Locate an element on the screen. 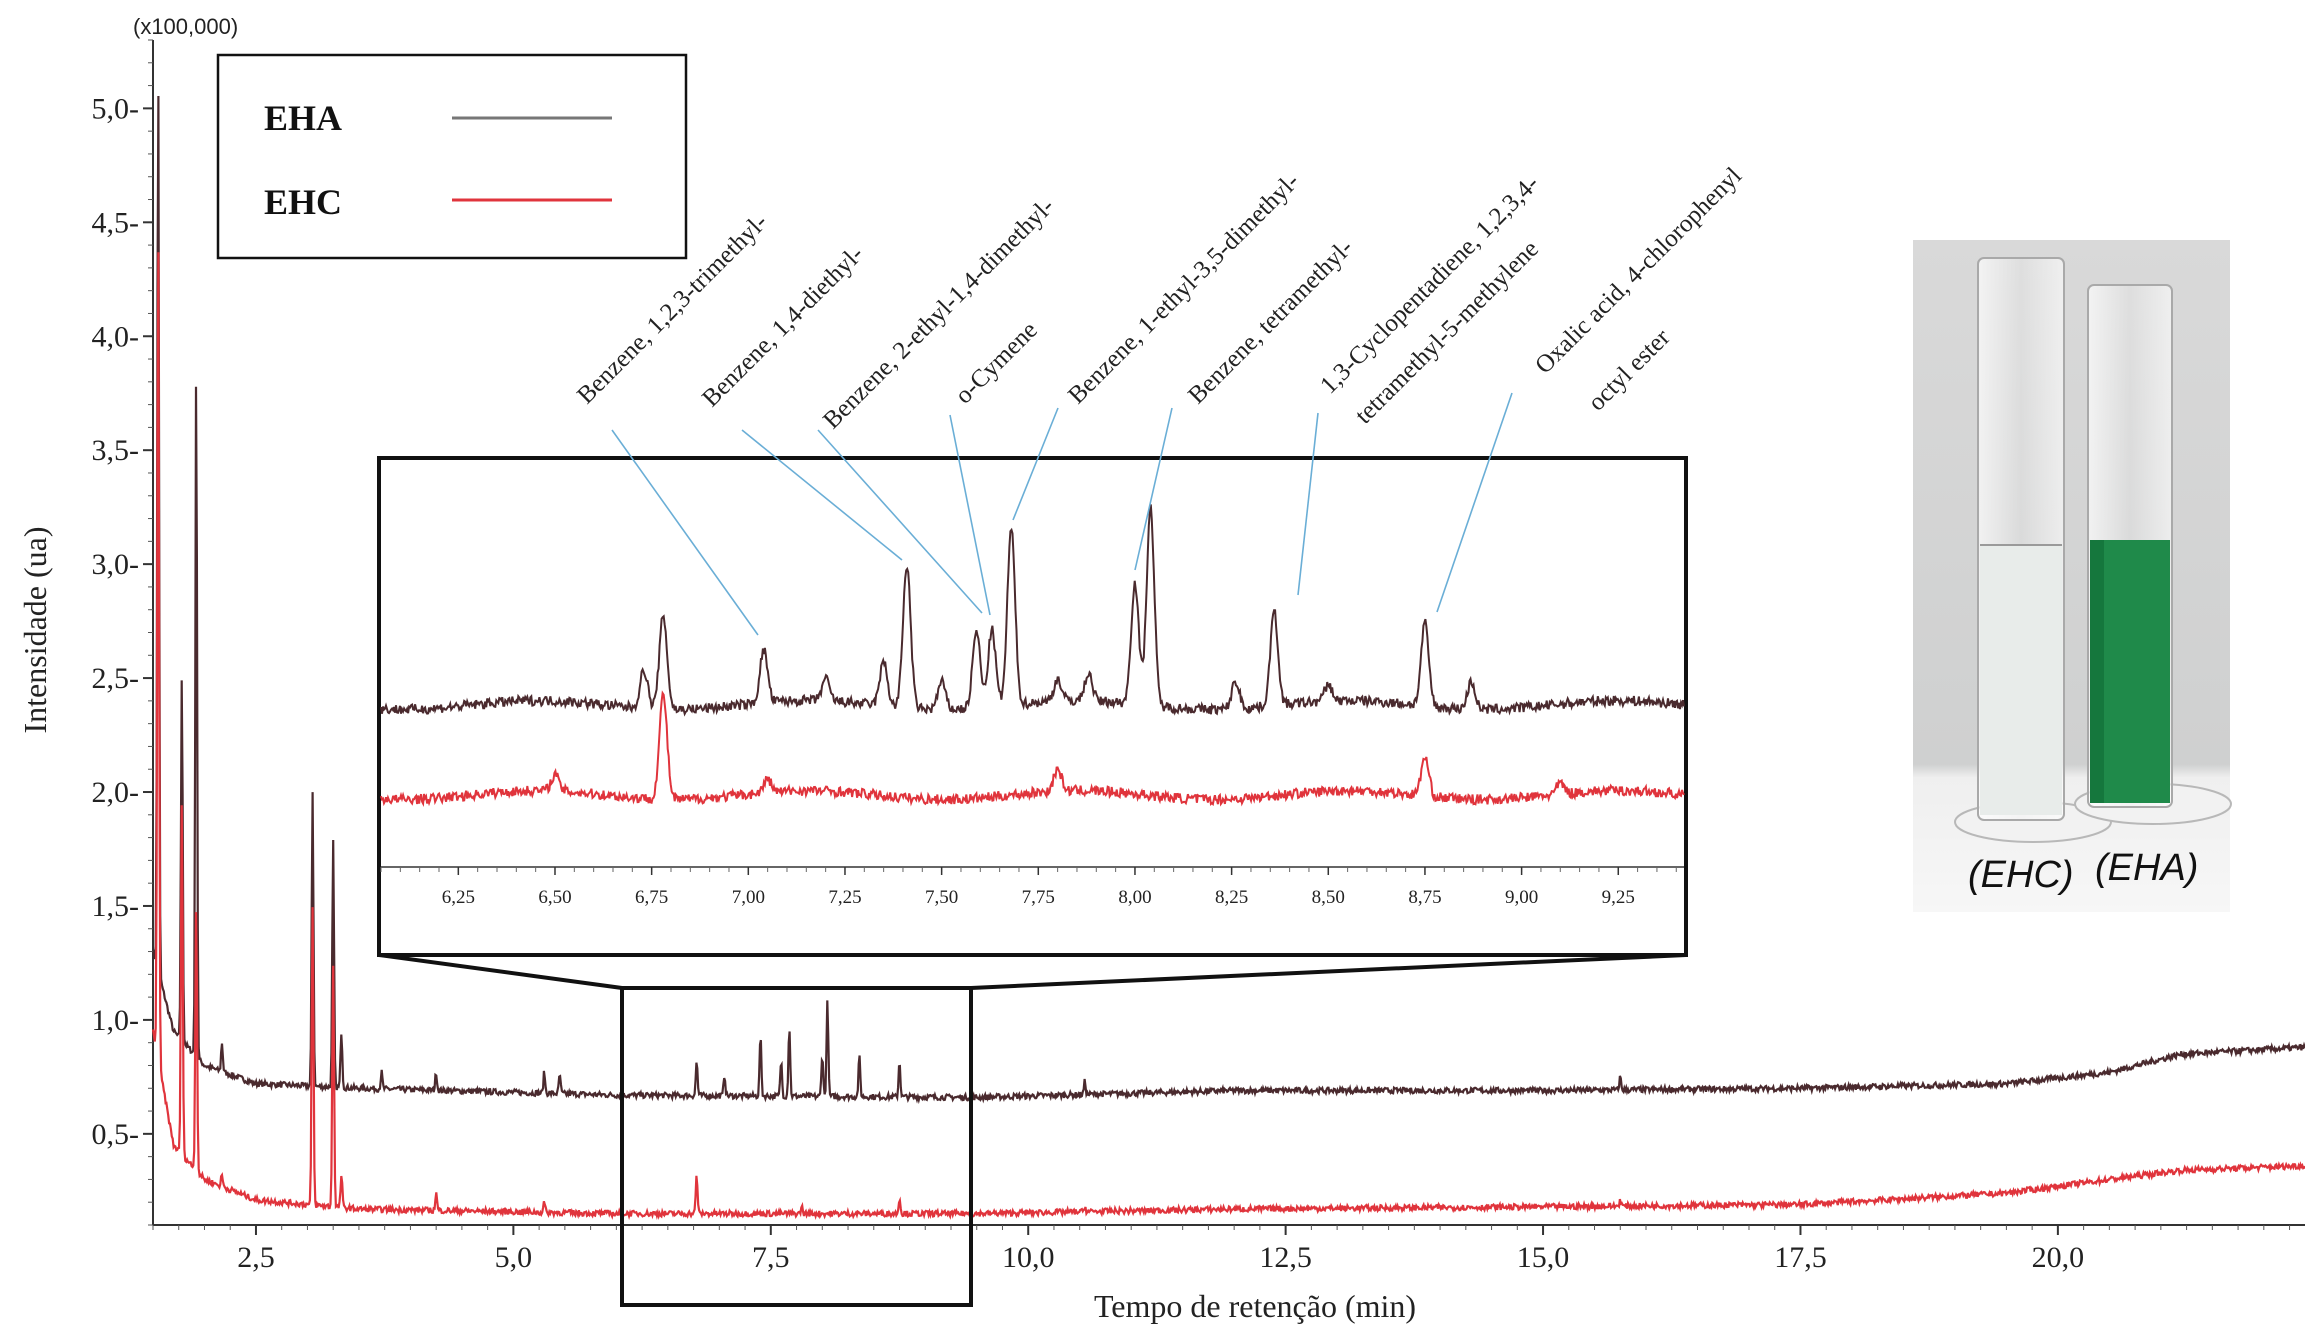  y-tick-label: 5,0- is located at coordinates (116, 108).